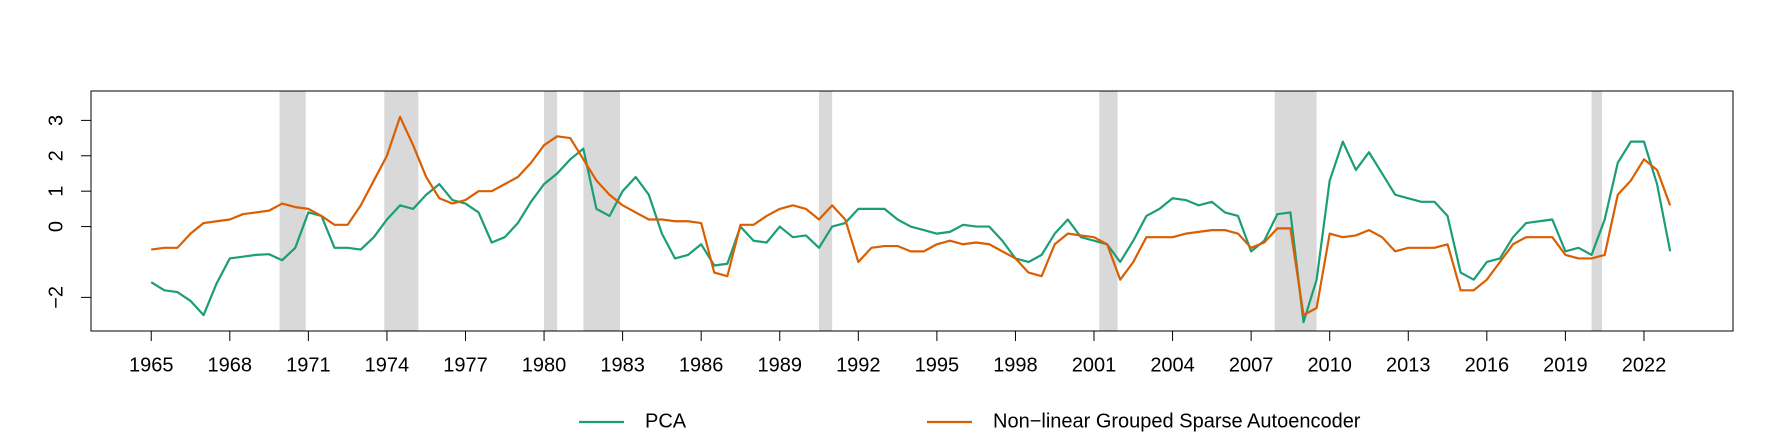  What do you see at coordinates (1565, 365) in the screenshot?
I see `x-tick-label: 2019` at bounding box center [1565, 365].